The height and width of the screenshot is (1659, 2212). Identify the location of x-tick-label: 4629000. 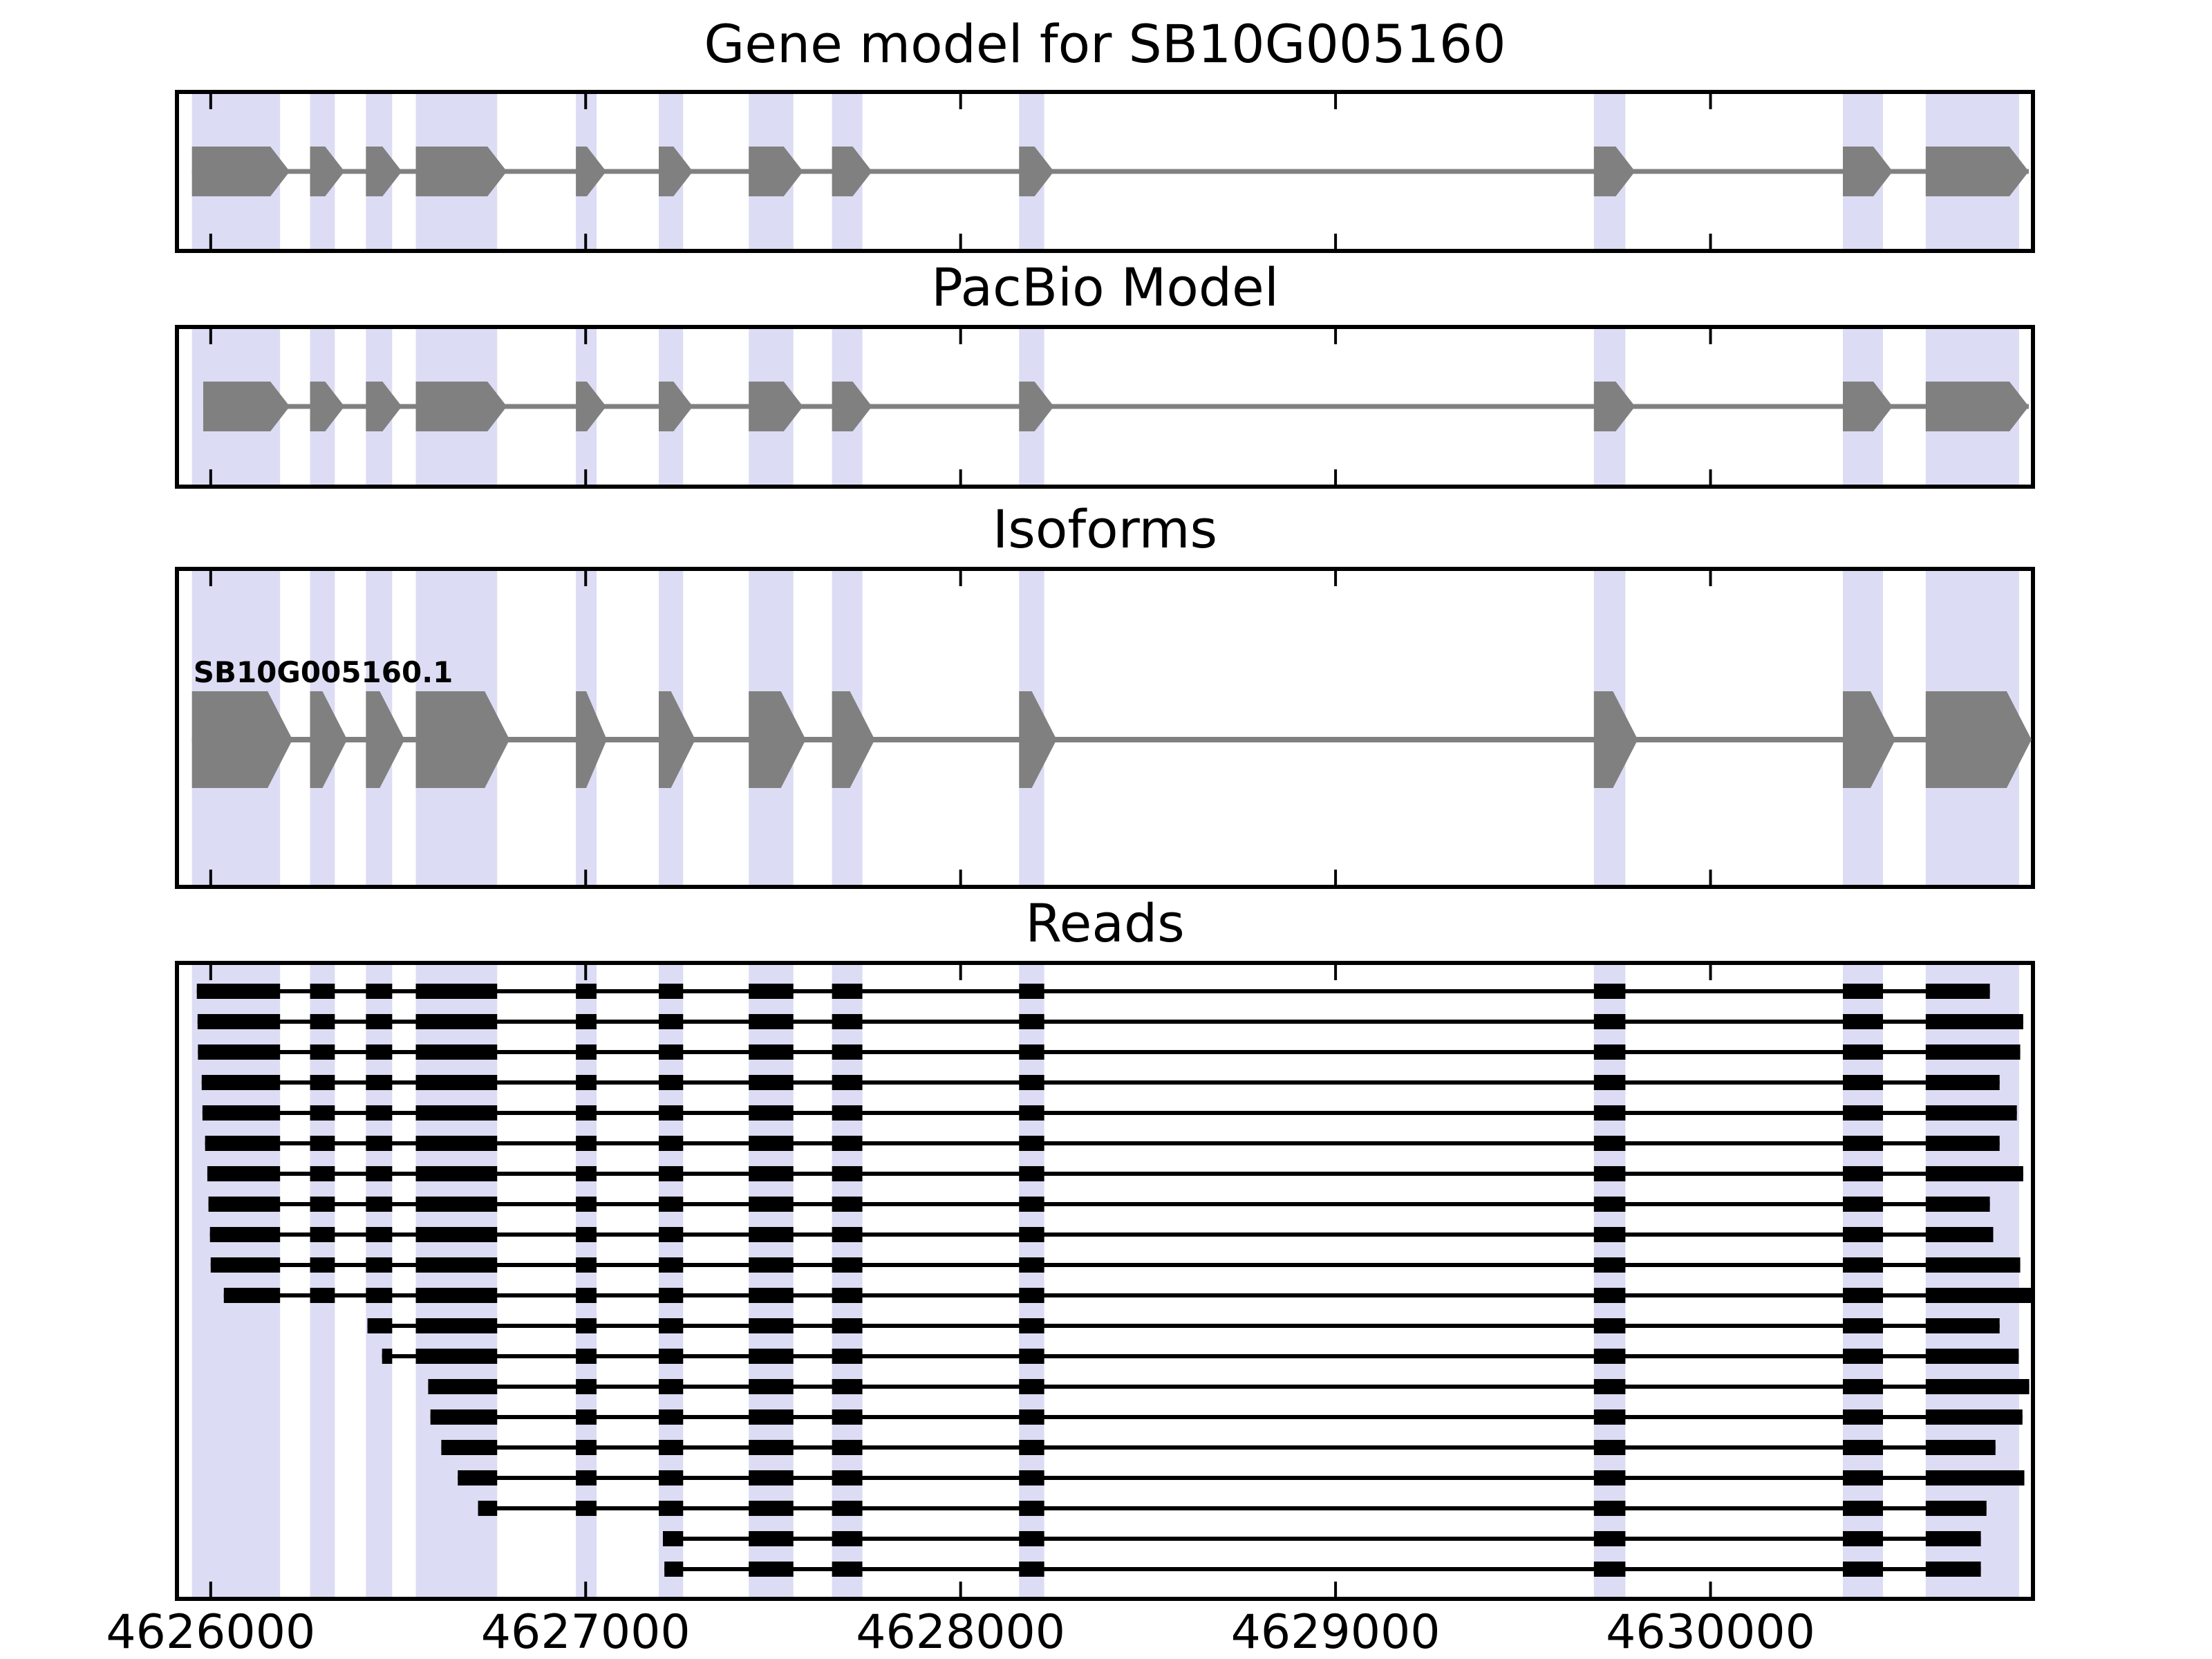
(1335, 1632).